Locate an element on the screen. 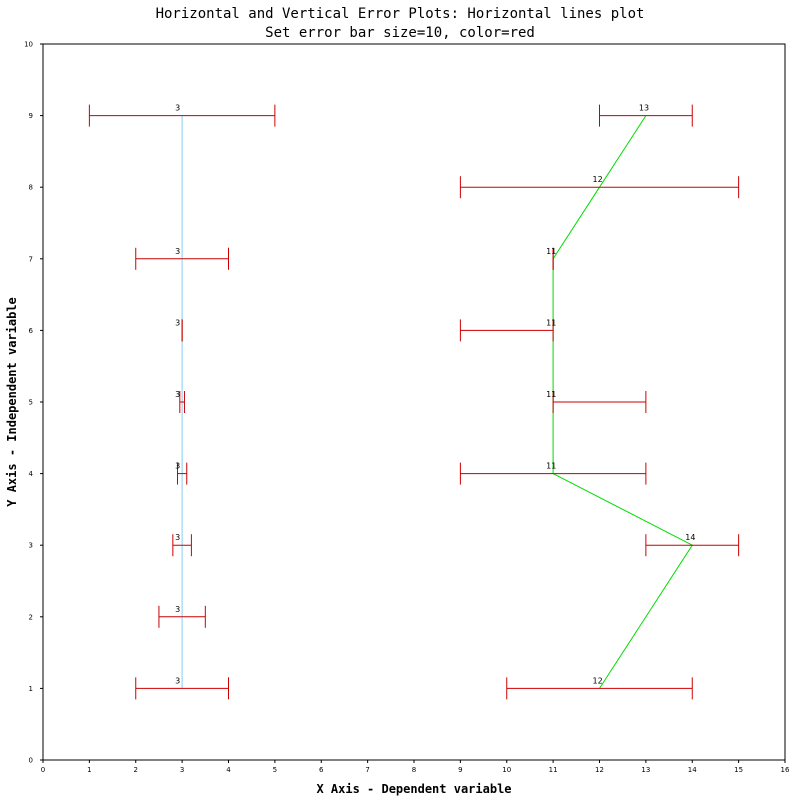 This screenshot has height=800, width=800. x-tick-label: 14 is located at coordinates (692, 770).